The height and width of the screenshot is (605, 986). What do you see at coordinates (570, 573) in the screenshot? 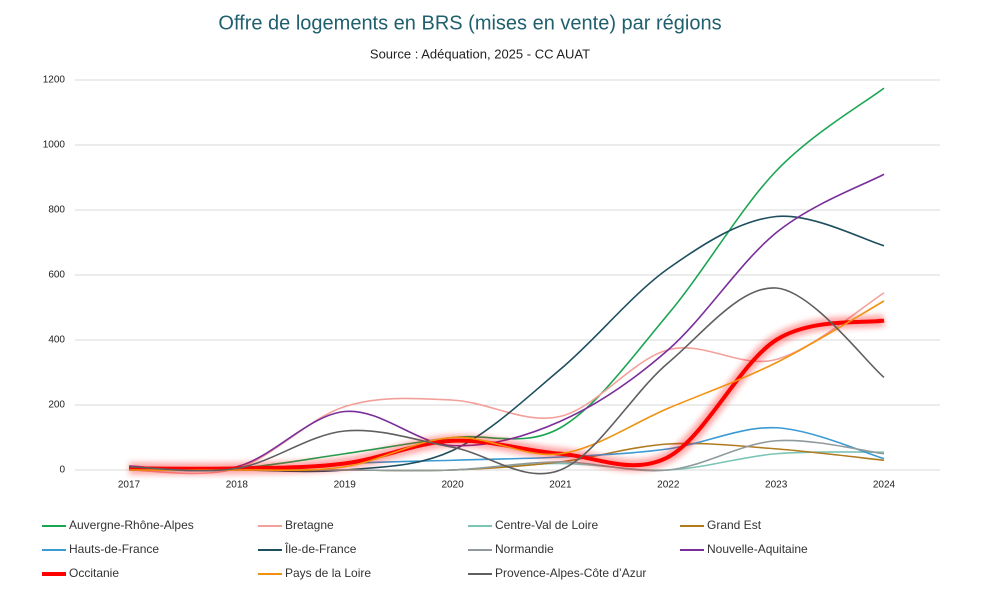
I see `legend-label: Provence-Alpes-Côte d’Azur` at bounding box center [570, 573].